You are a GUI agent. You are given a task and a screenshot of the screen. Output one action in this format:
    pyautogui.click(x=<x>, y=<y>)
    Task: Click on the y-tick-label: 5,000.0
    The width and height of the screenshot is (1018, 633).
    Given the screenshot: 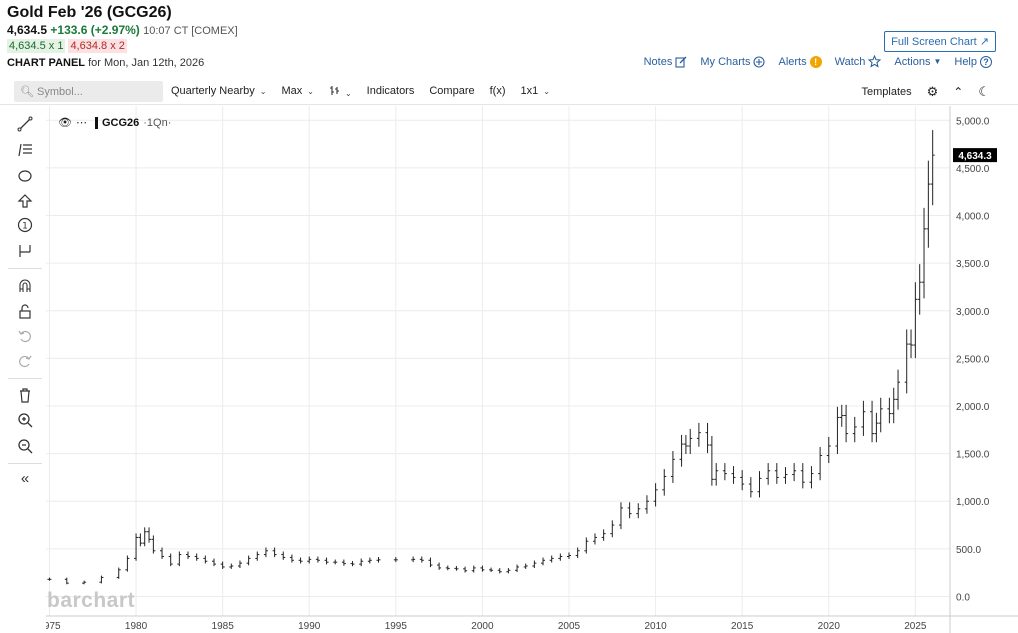 What is the action you would take?
    pyautogui.click(x=973, y=121)
    